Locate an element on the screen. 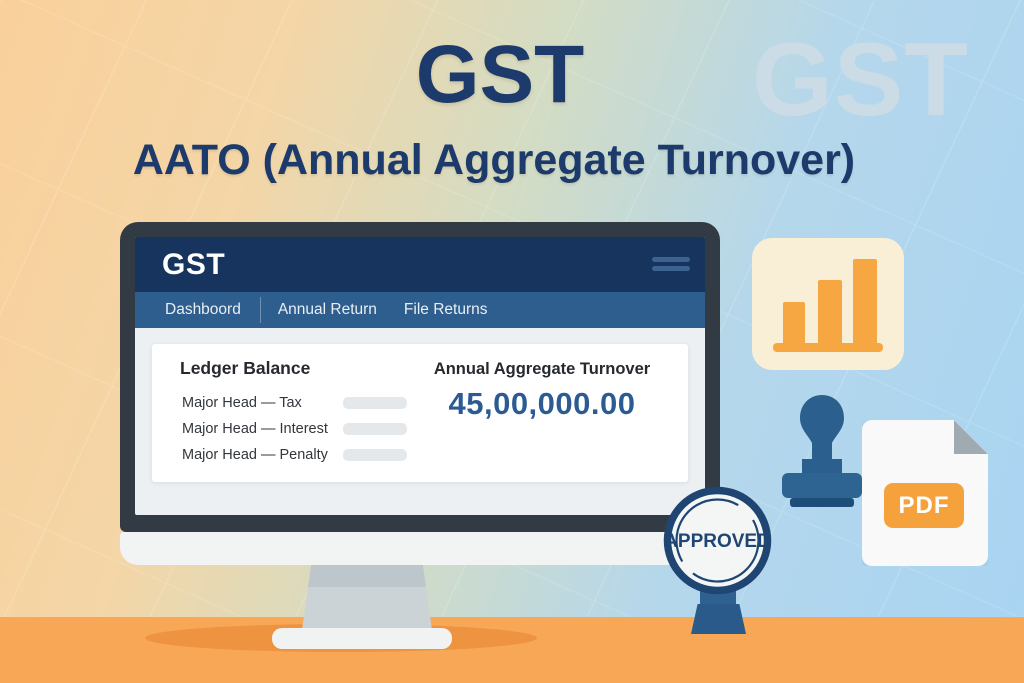  approved-seal: APPROVED is located at coordinates (717, 540).